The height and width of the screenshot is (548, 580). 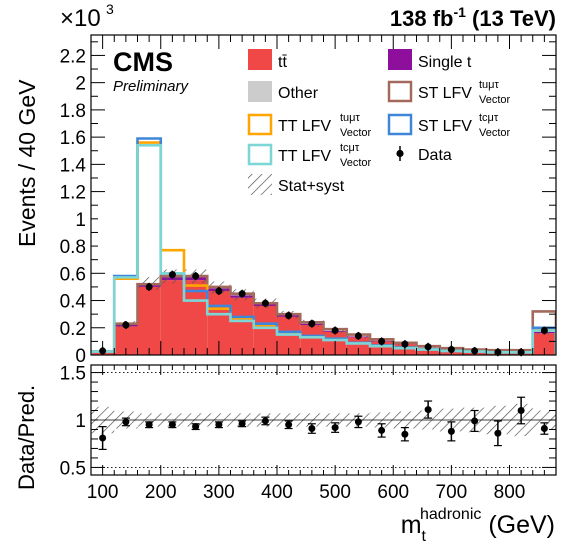 What do you see at coordinates (73, 165) in the screenshot?
I see `y-tick-label: 1.4` at bounding box center [73, 165].